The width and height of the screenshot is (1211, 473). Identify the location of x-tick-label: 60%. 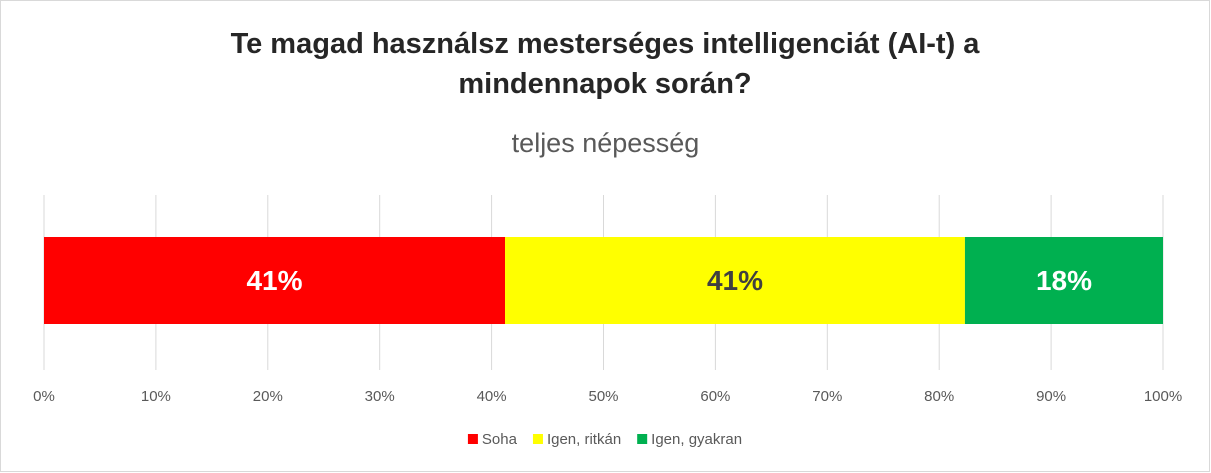
(715, 396).